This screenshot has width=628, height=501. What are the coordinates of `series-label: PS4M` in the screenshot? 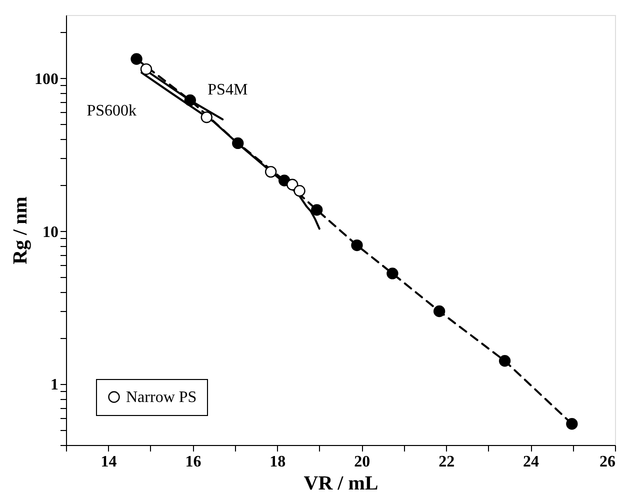 It's located at (228, 89).